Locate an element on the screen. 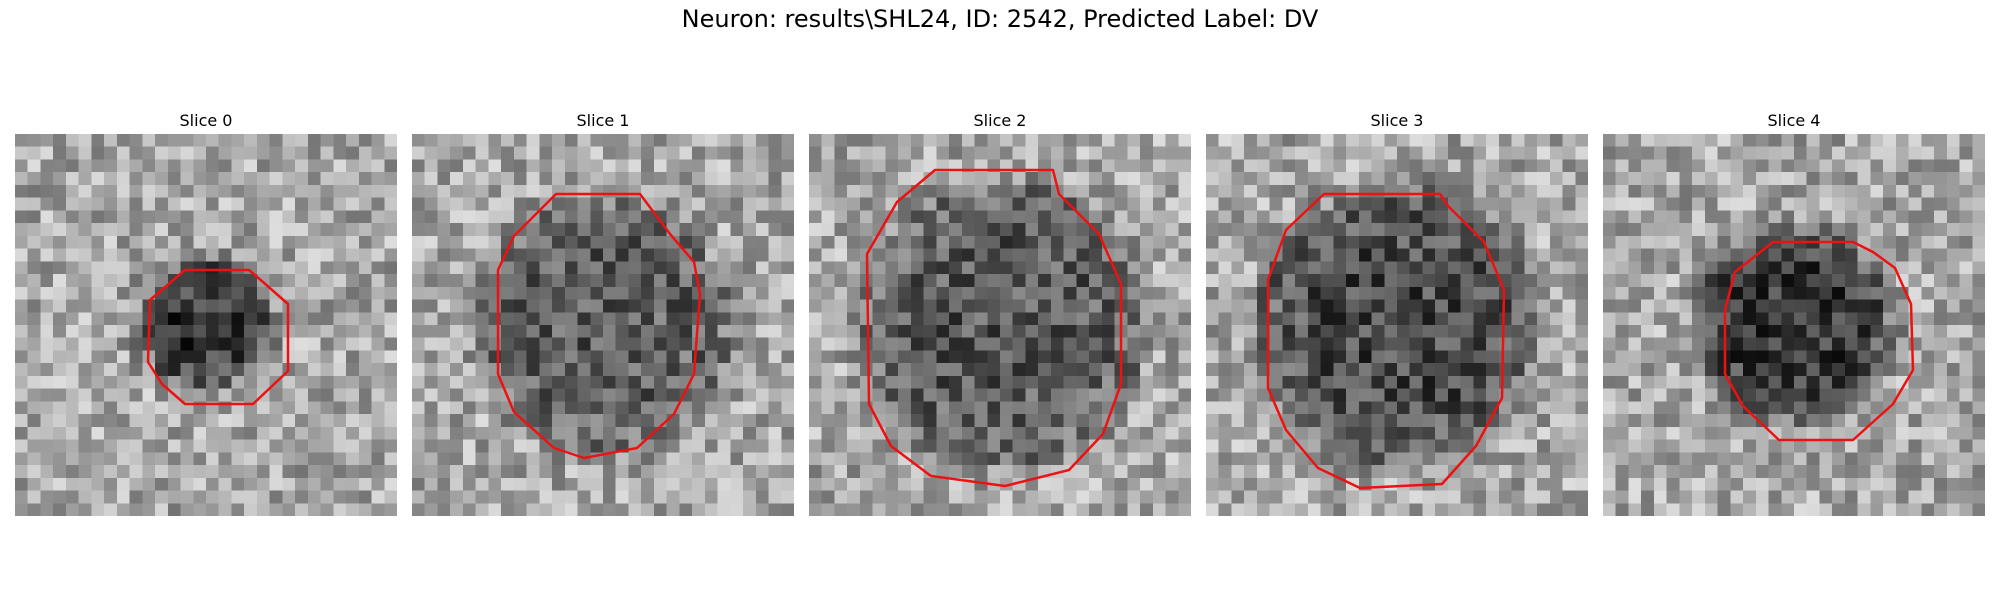 This screenshot has width=2000, height=600. slice-panel-2: Slice 2 is located at coordinates (1000, 313).